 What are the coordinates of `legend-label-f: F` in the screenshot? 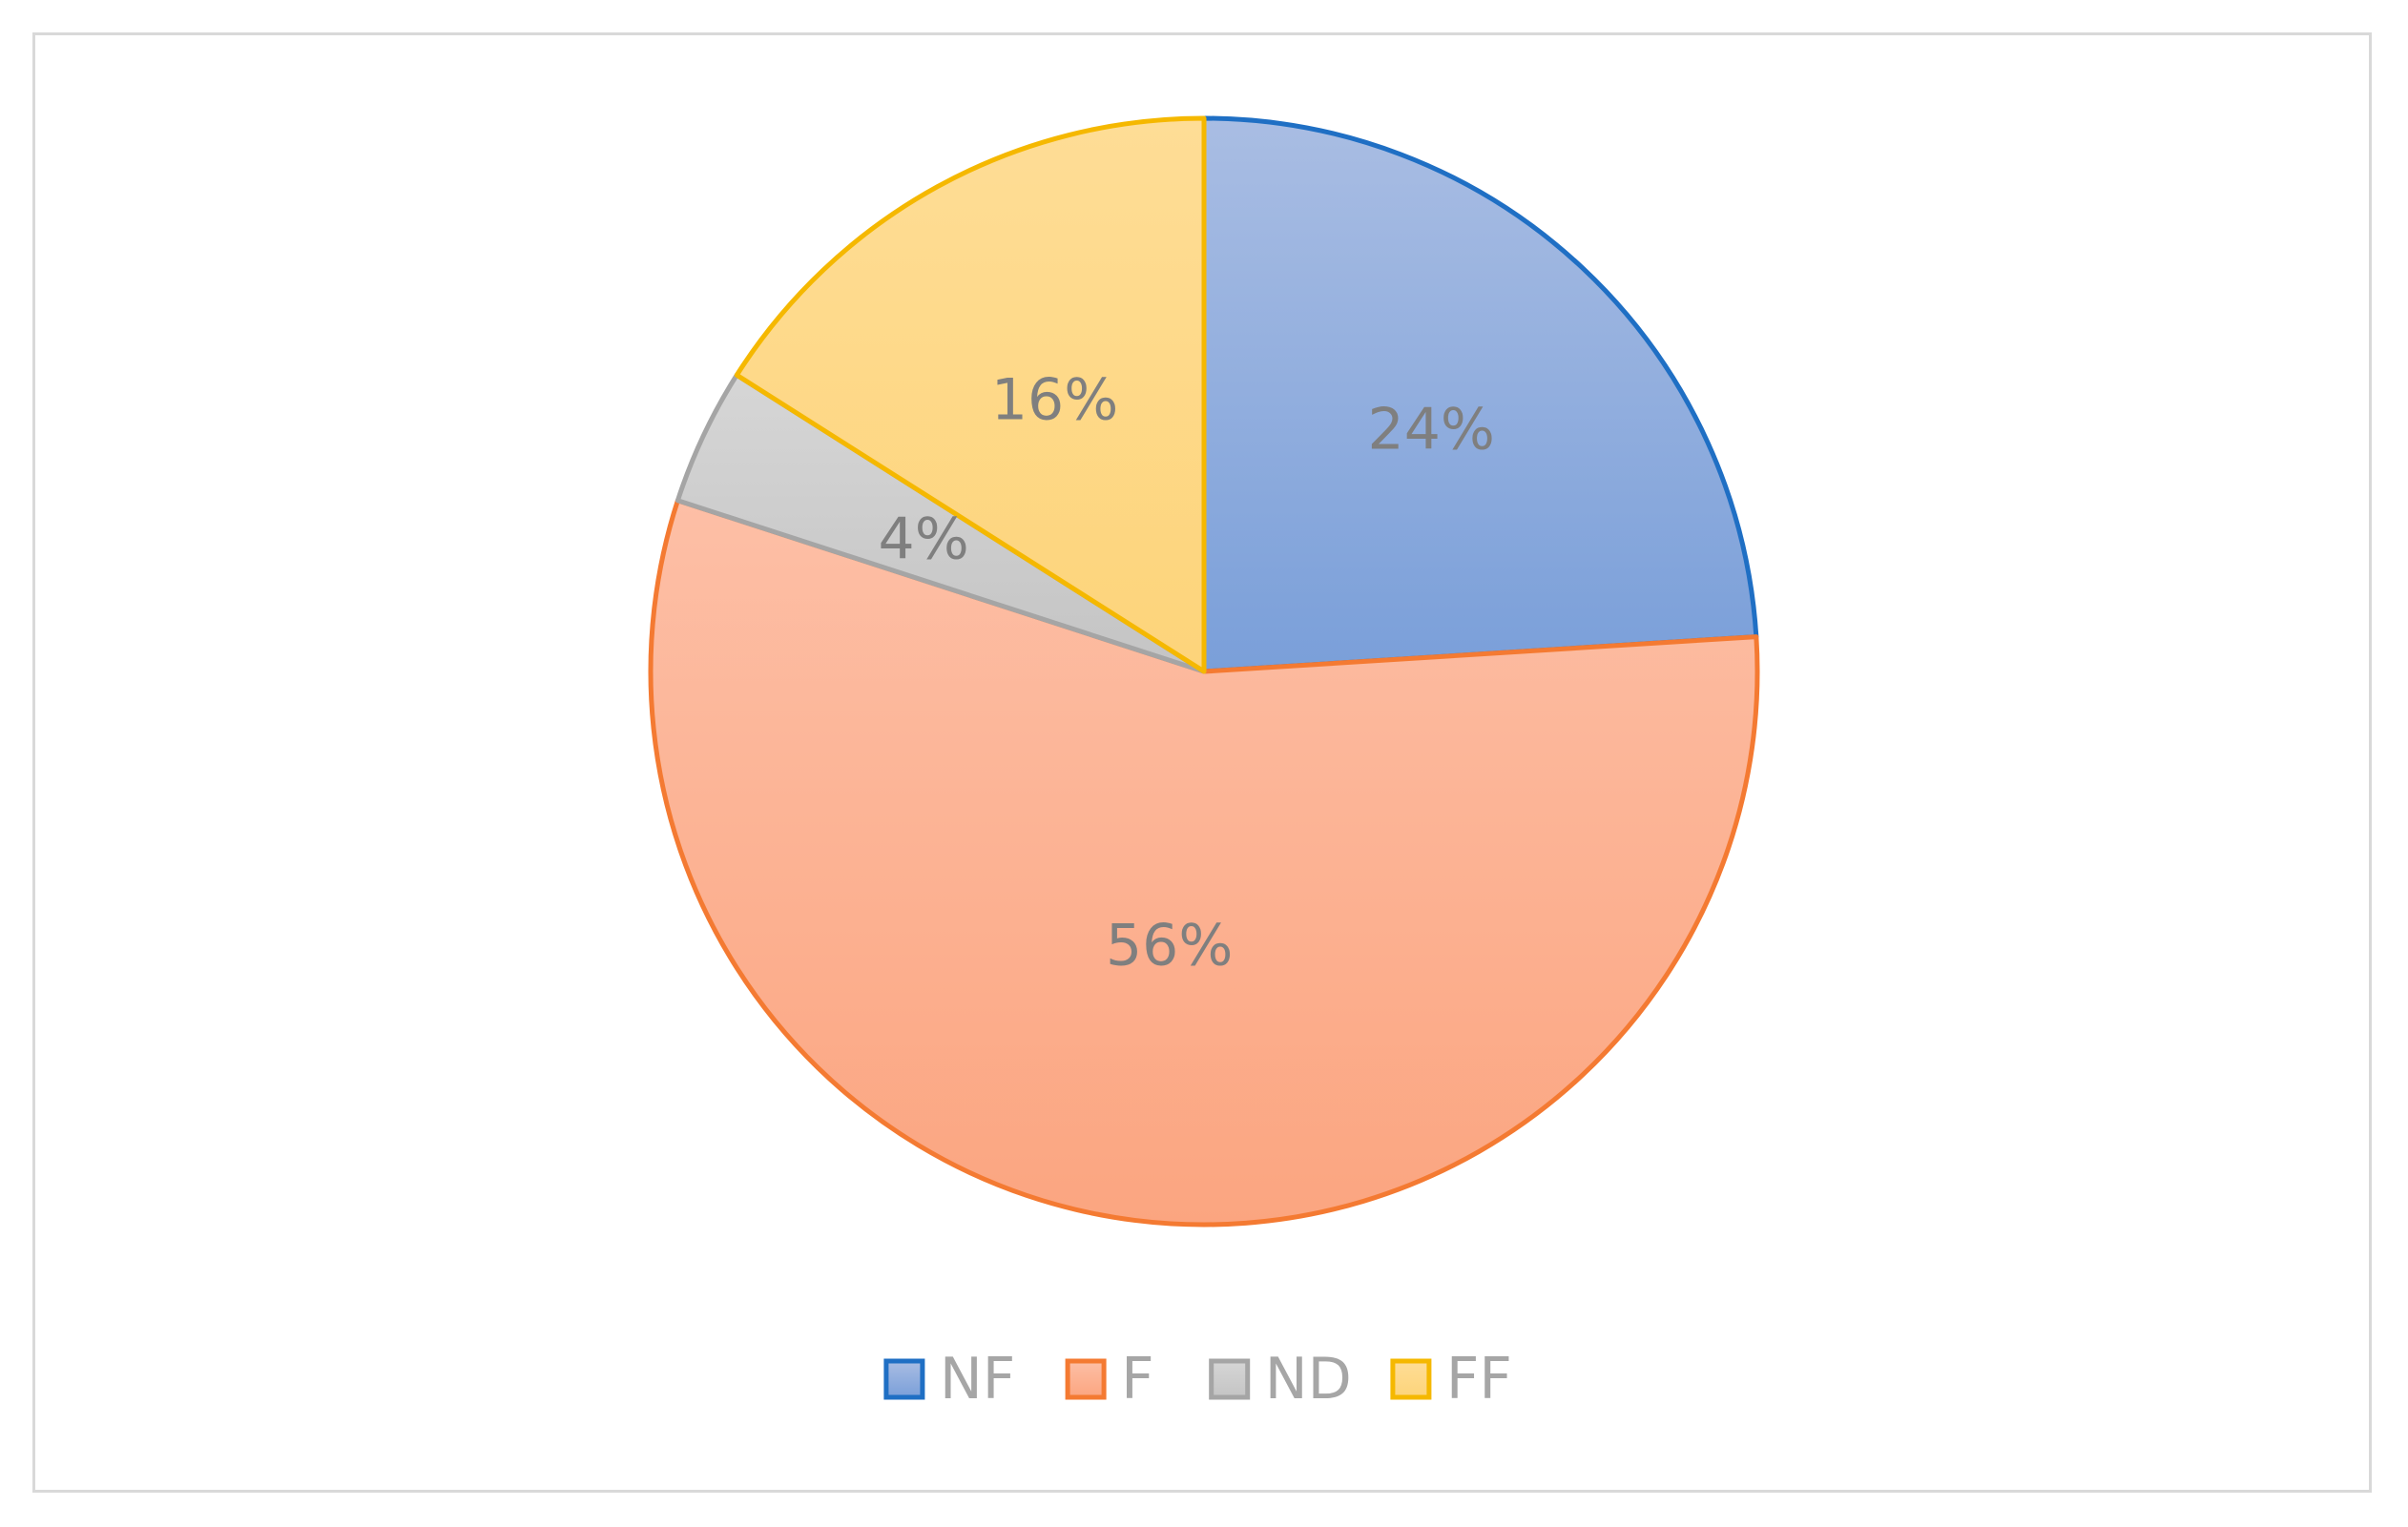 It's located at (1137, 1380).